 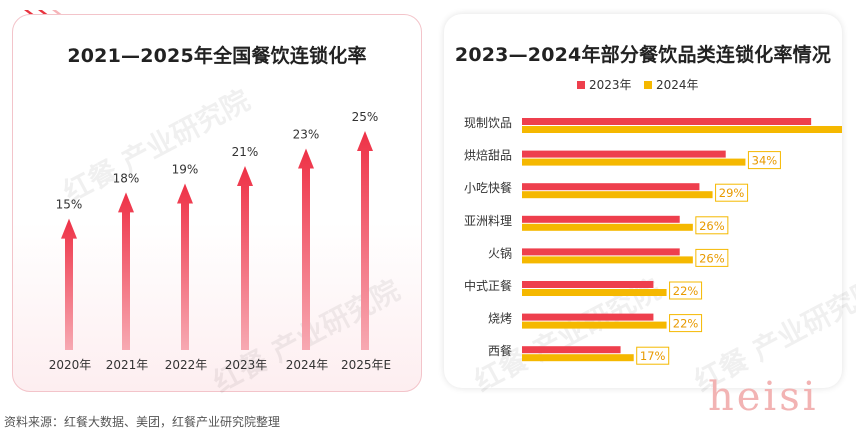 I want to click on year-tick-label: 2021年, so click(x=127, y=365).